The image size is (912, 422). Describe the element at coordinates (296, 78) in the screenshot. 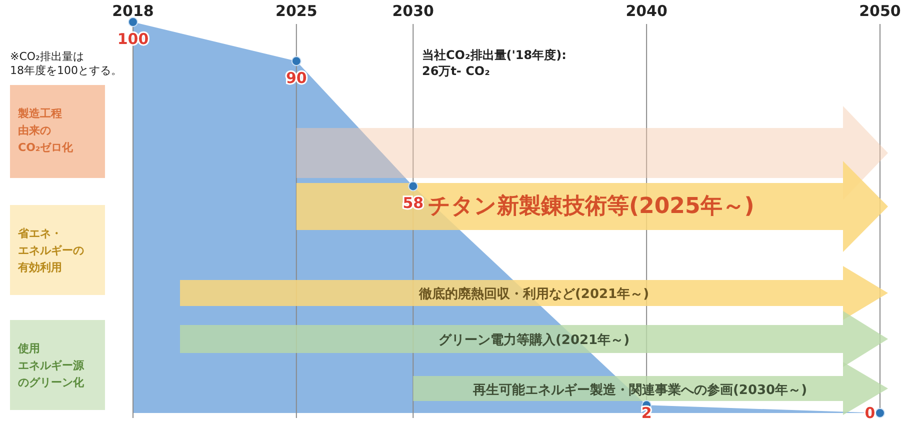

I see `data-label: 90` at that location.